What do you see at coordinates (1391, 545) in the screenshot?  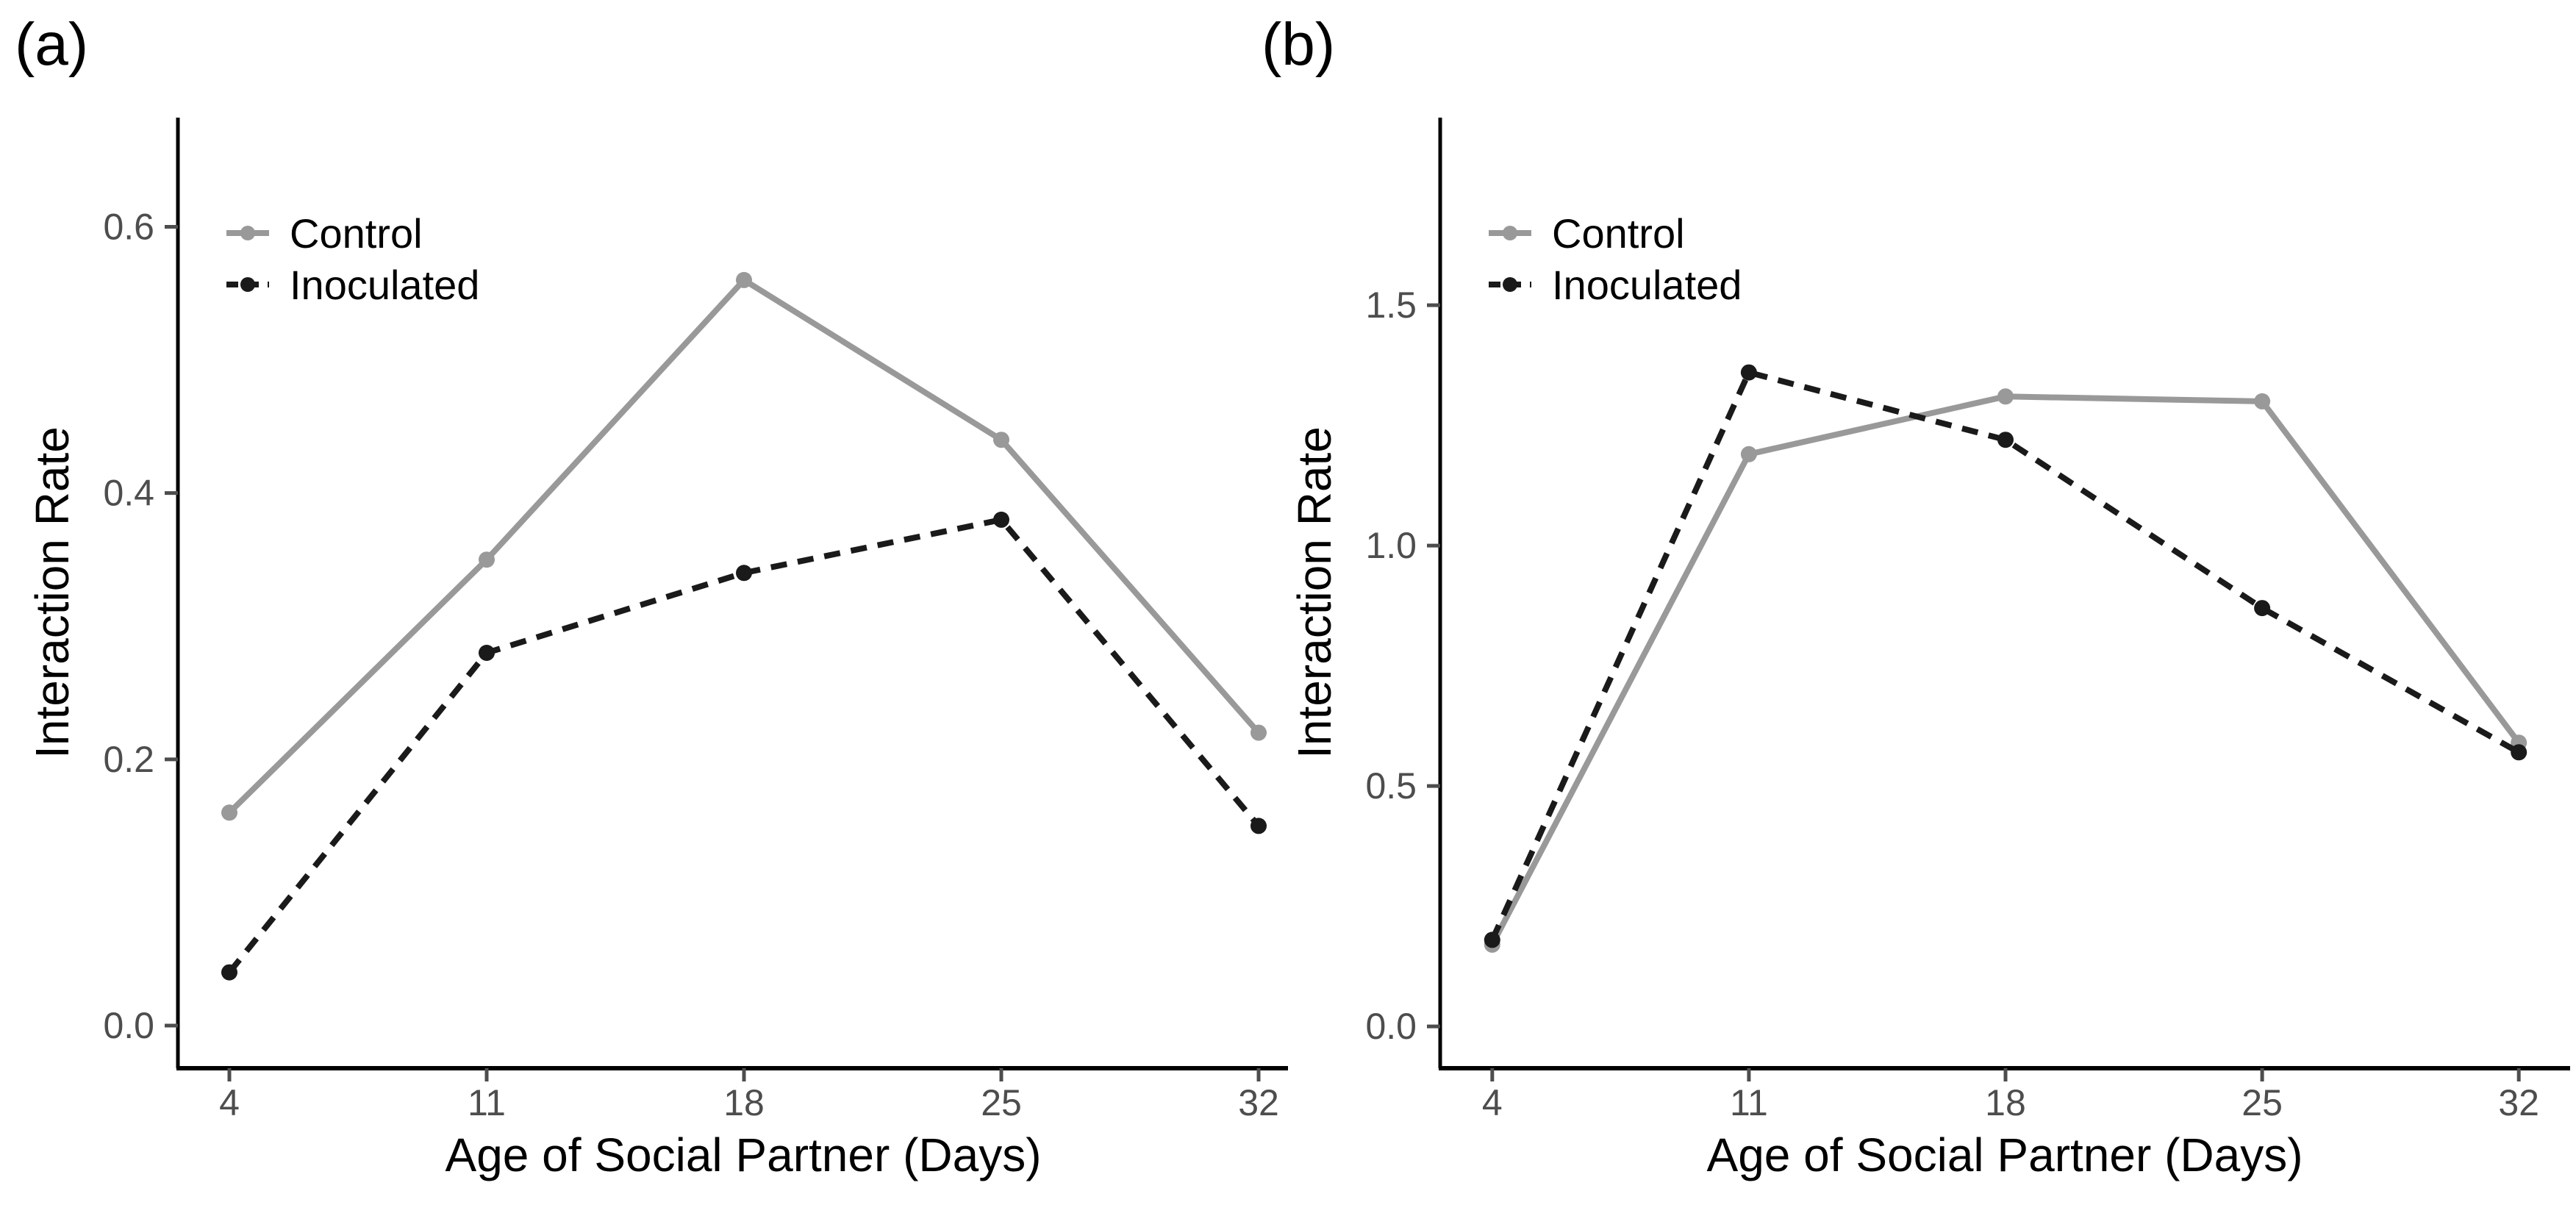 I see `y-tick-label: 1.0` at bounding box center [1391, 545].